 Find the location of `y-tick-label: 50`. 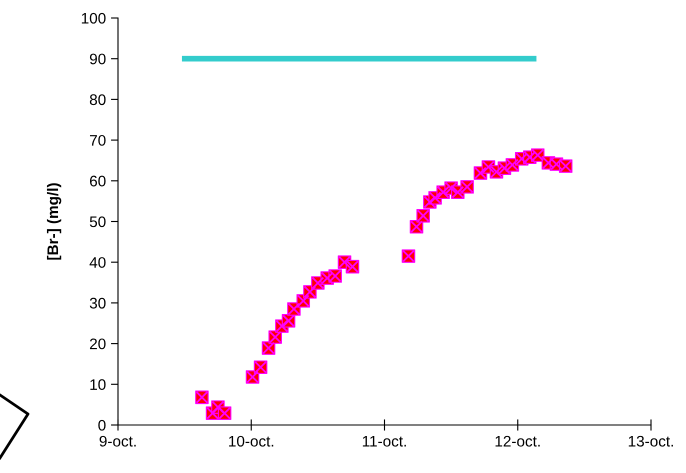

y-tick-label: 50 is located at coordinates (98, 222).